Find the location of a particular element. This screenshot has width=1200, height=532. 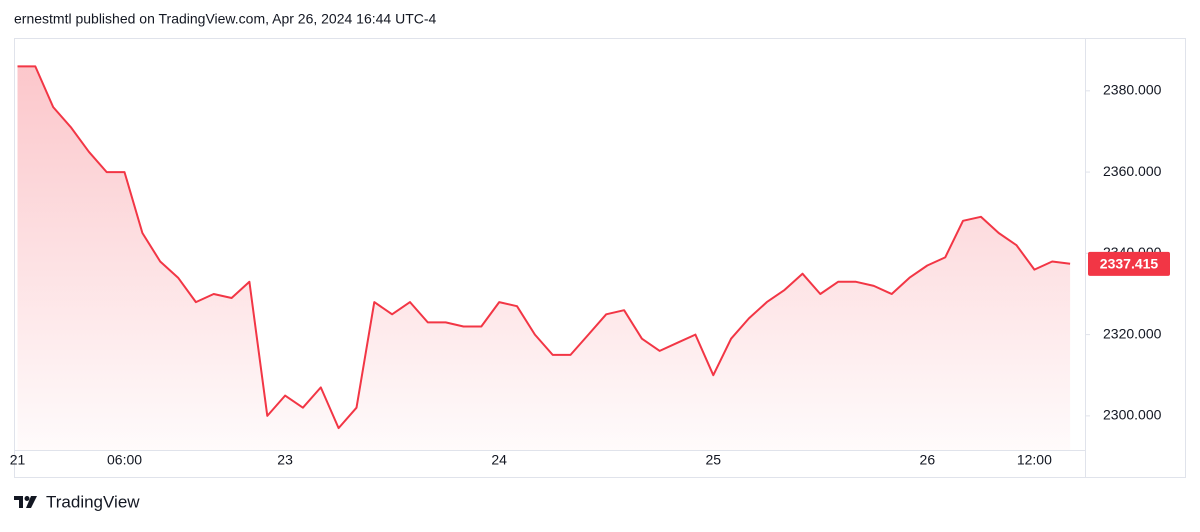

y-tick-label: 2320.000 is located at coordinates (1132, 333).